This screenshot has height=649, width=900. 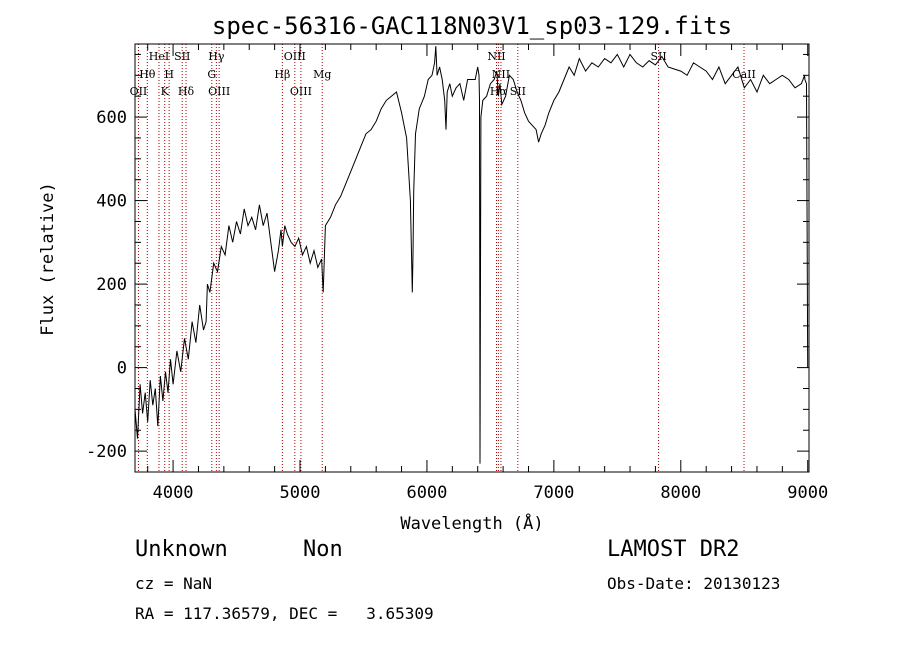 I want to click on x-tick-label: 4000, so click(x=173, y=493).